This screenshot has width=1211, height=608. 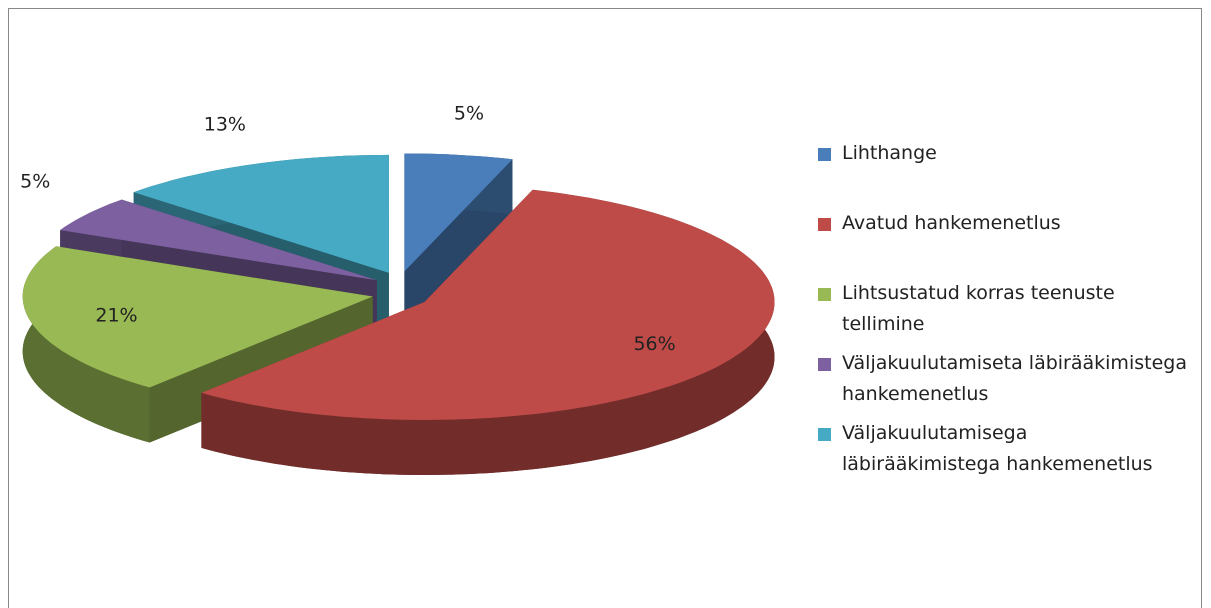 I want to click on legend-item: Lihtsustatud korras teenuste tellimine, so click(x=1004, y=309).